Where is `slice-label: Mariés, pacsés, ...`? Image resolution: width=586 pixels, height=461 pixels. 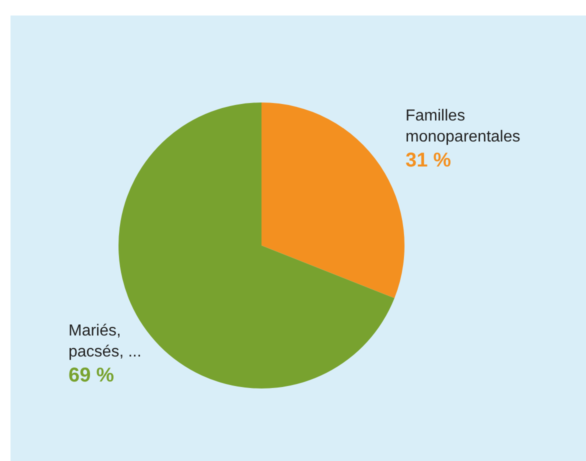
slice-label: Mariés, pacsés, ... is located at coordinates (105, 341).